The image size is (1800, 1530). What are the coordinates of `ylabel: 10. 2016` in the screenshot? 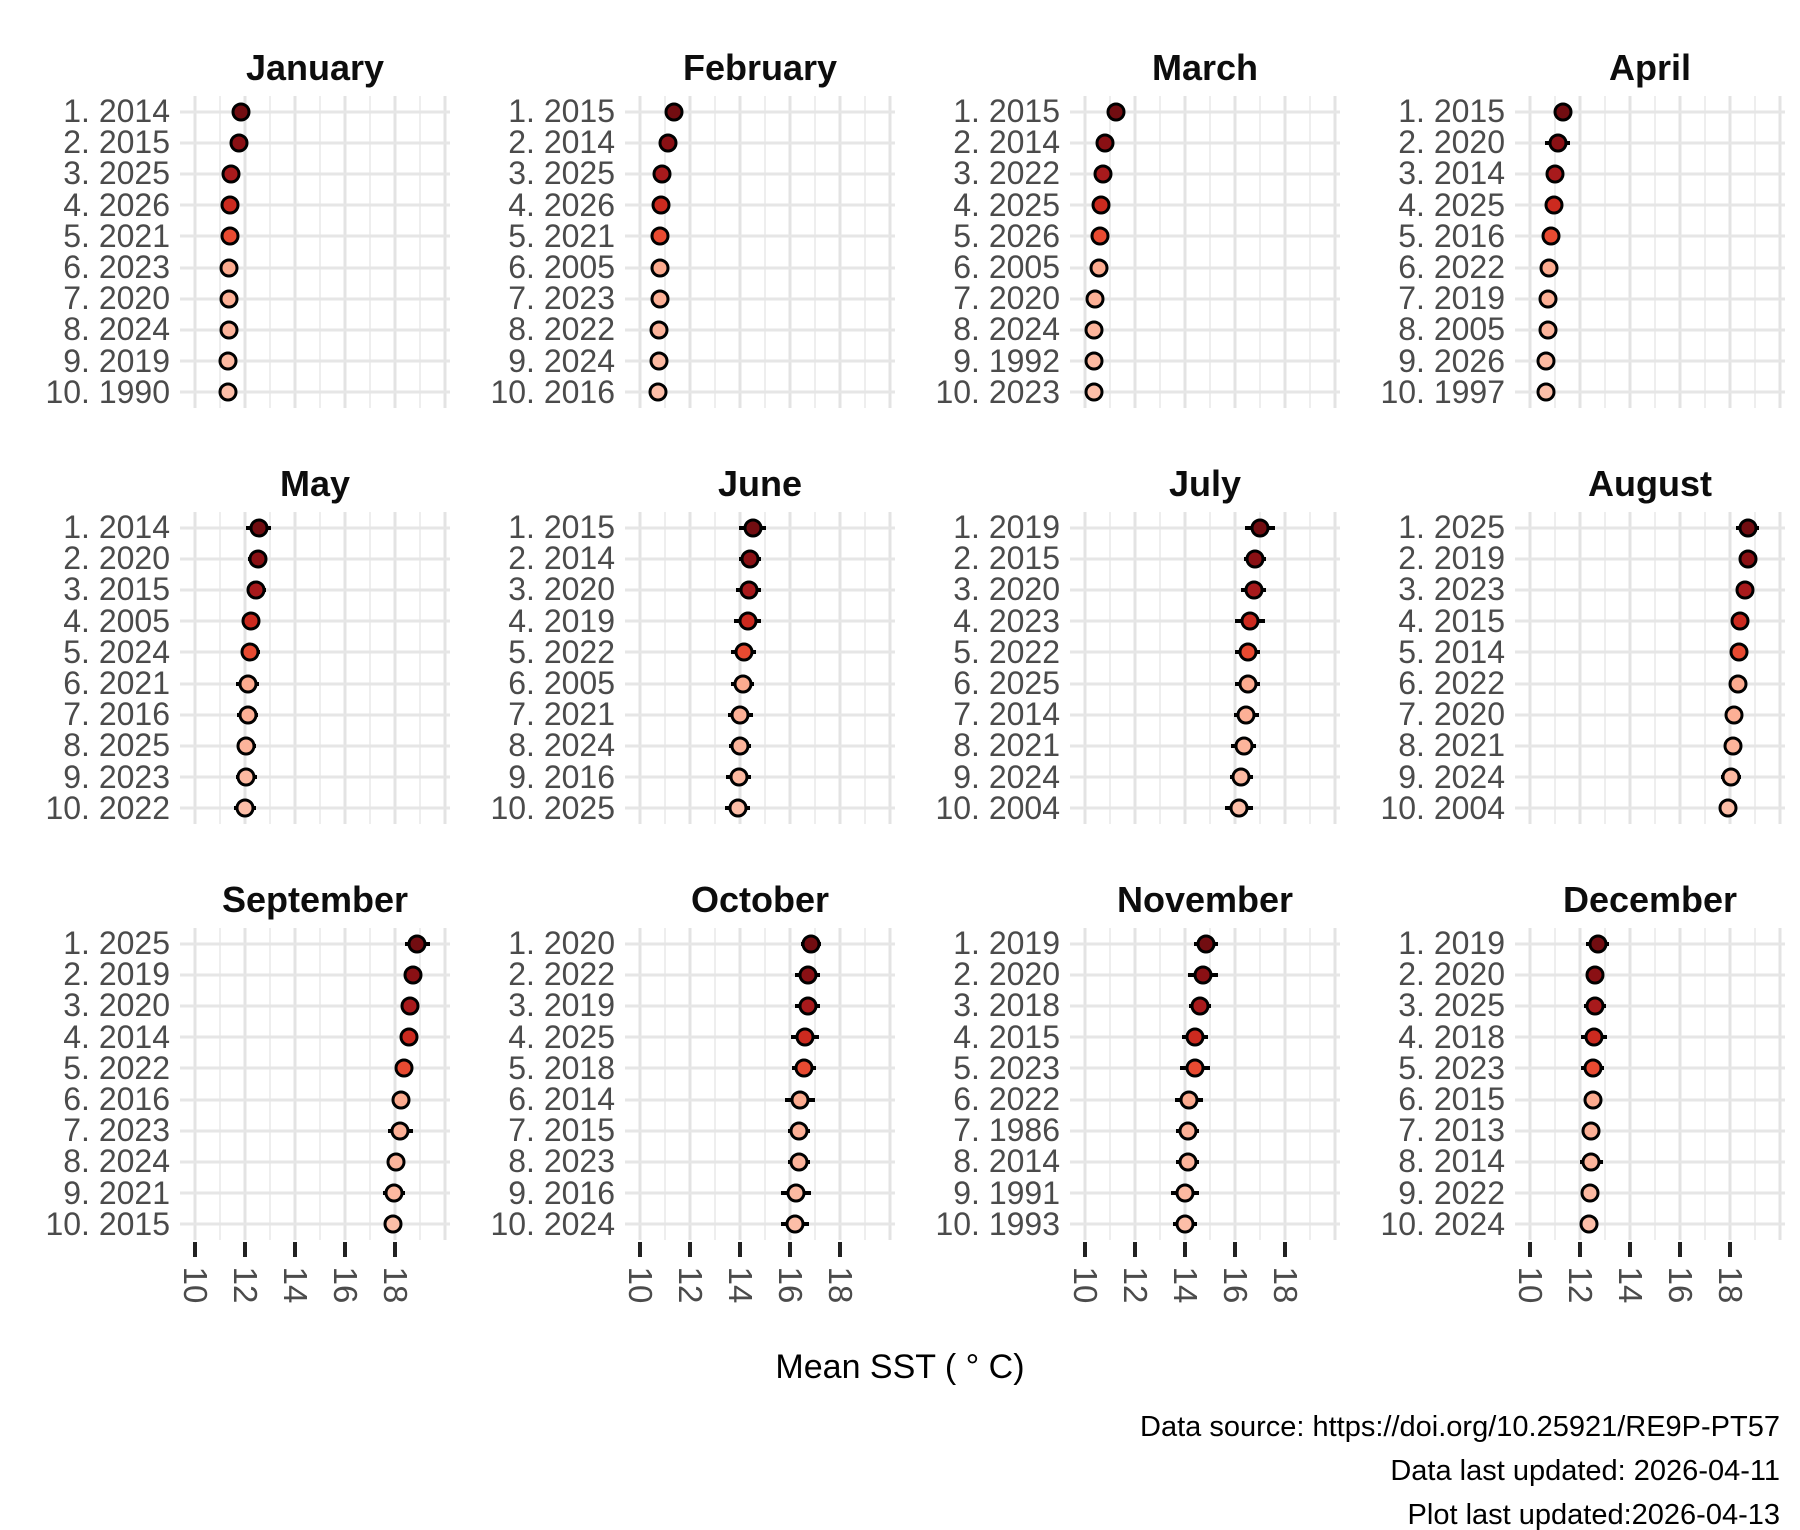 It's located at (552, 391).